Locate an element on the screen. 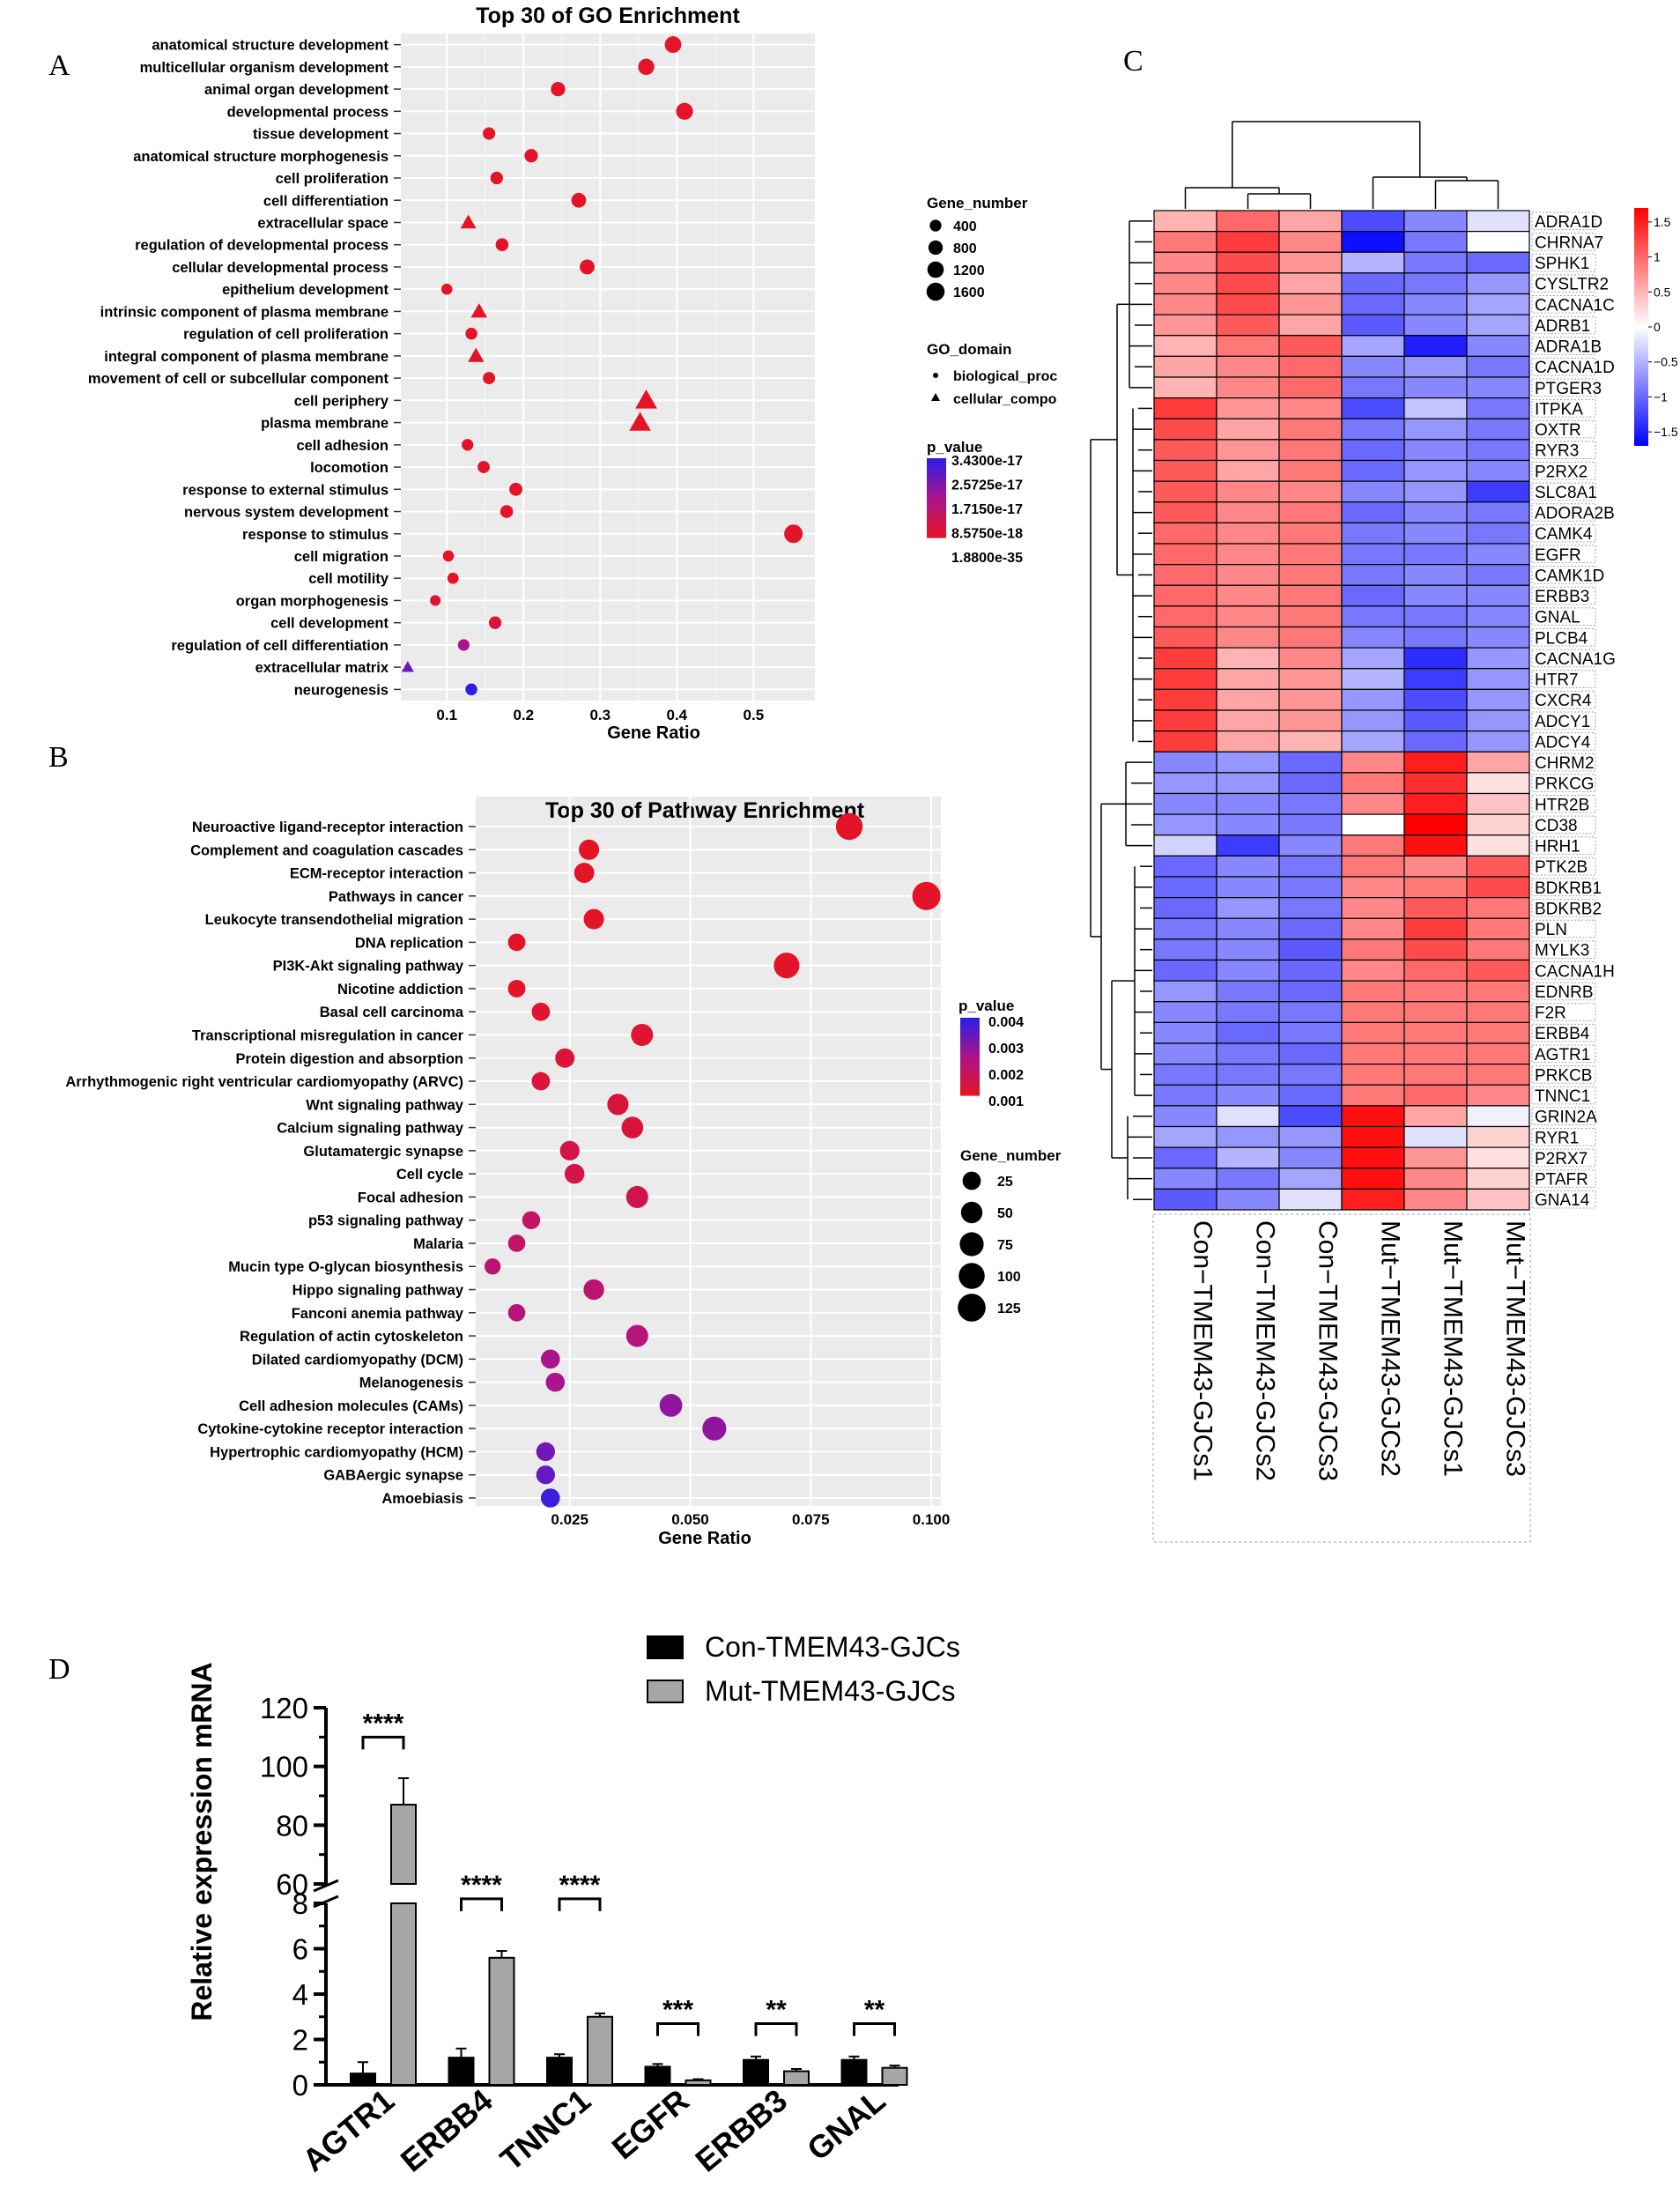 The image size is (1680, 2195). go-legend-size-label: 800 is located at coordinates (965, 249).